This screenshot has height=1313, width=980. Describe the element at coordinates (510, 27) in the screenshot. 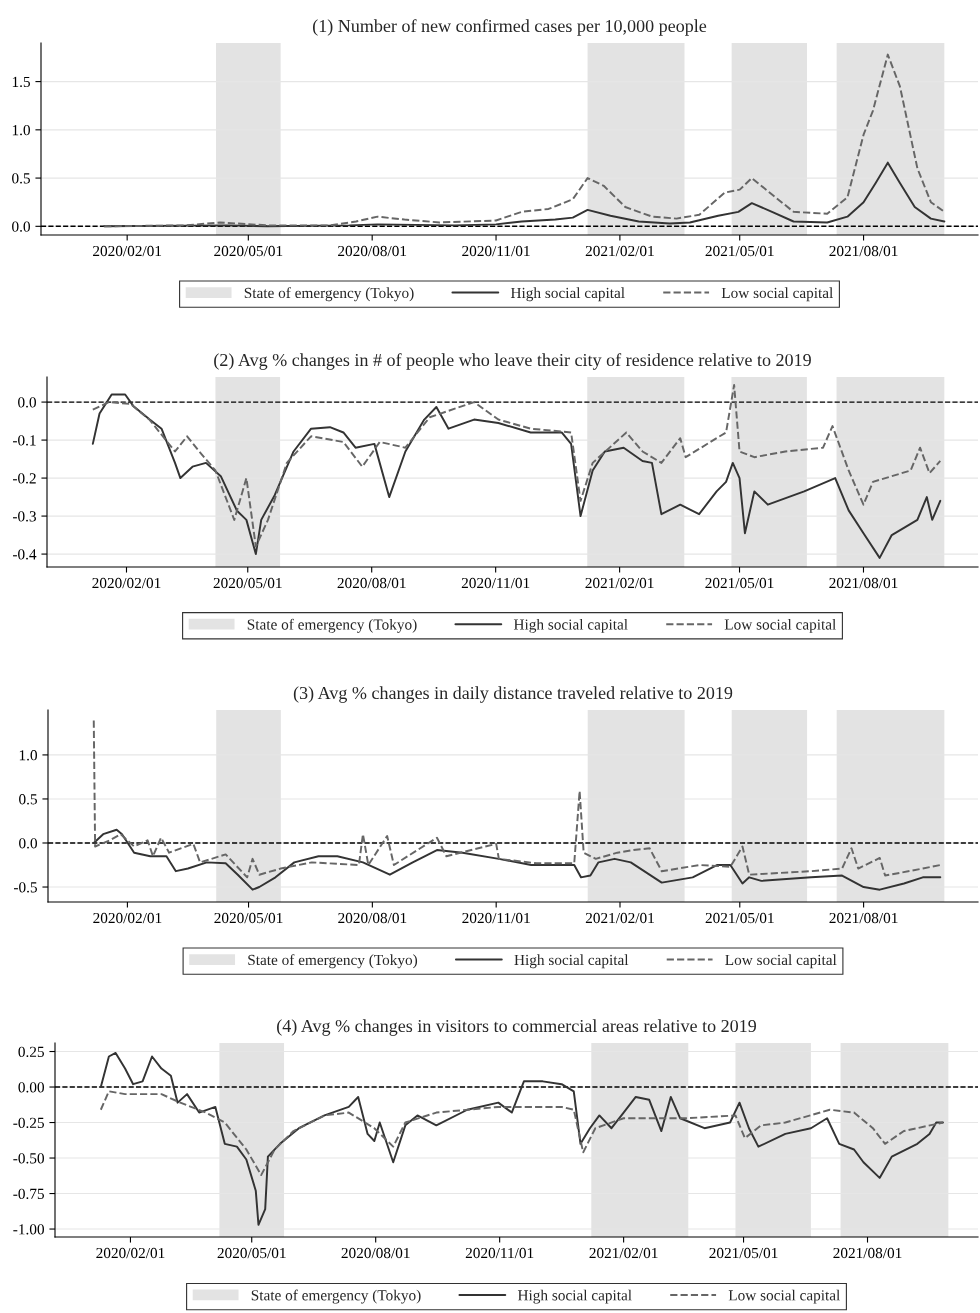

I see `chart-title: (1) Number of new confirmed cases per 10,000 people` at that location.